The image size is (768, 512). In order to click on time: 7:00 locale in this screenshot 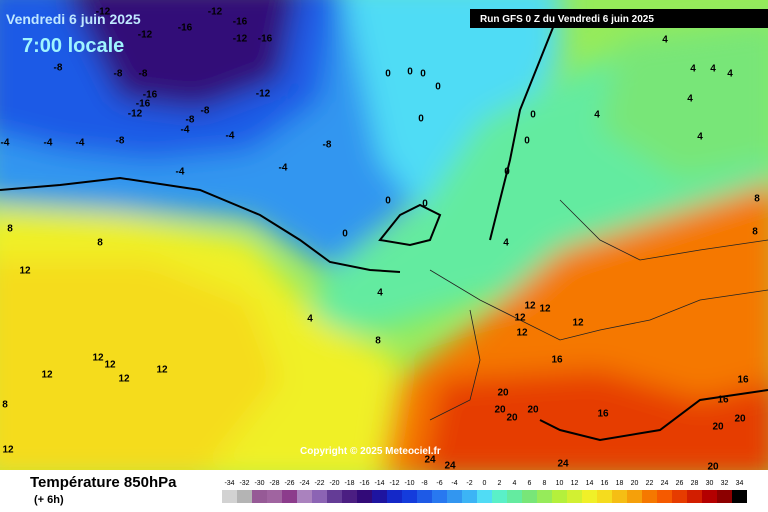, I will do `click(73, 46)`.